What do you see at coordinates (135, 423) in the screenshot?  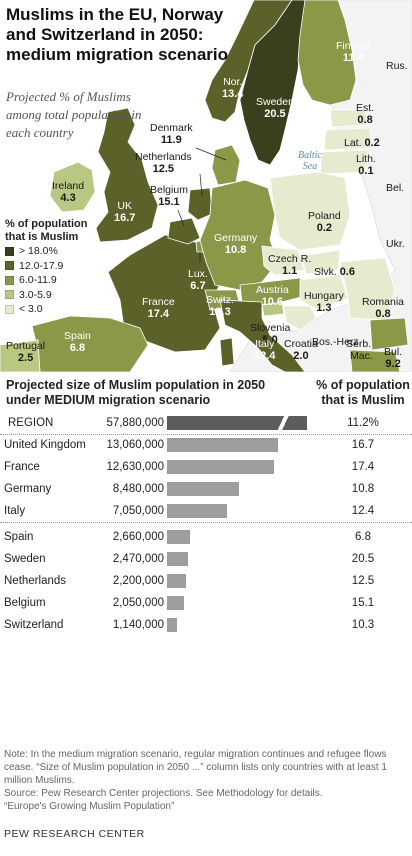 I see `row-population: 57,880,000` at bounding box center [135, 423].